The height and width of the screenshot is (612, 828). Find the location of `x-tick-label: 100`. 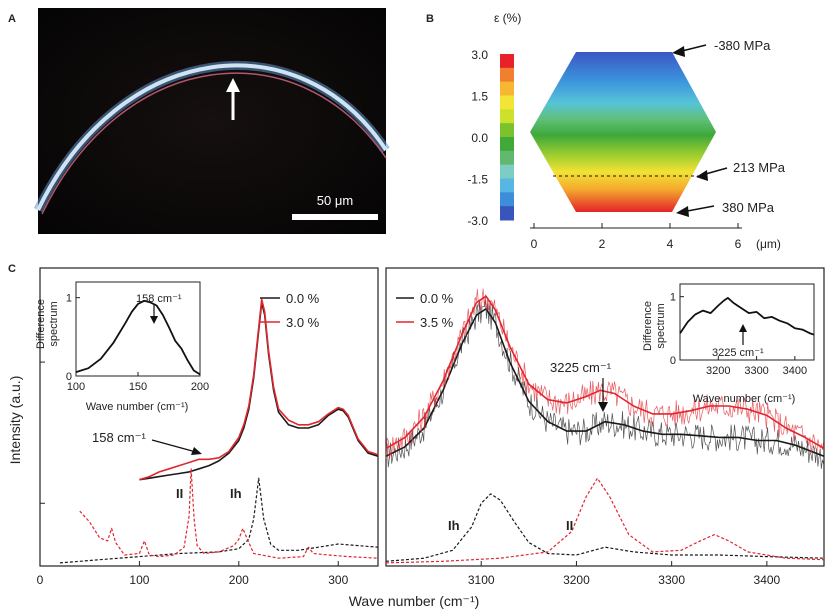

x-tick-label: 100 is located at coordinates (139, 580).